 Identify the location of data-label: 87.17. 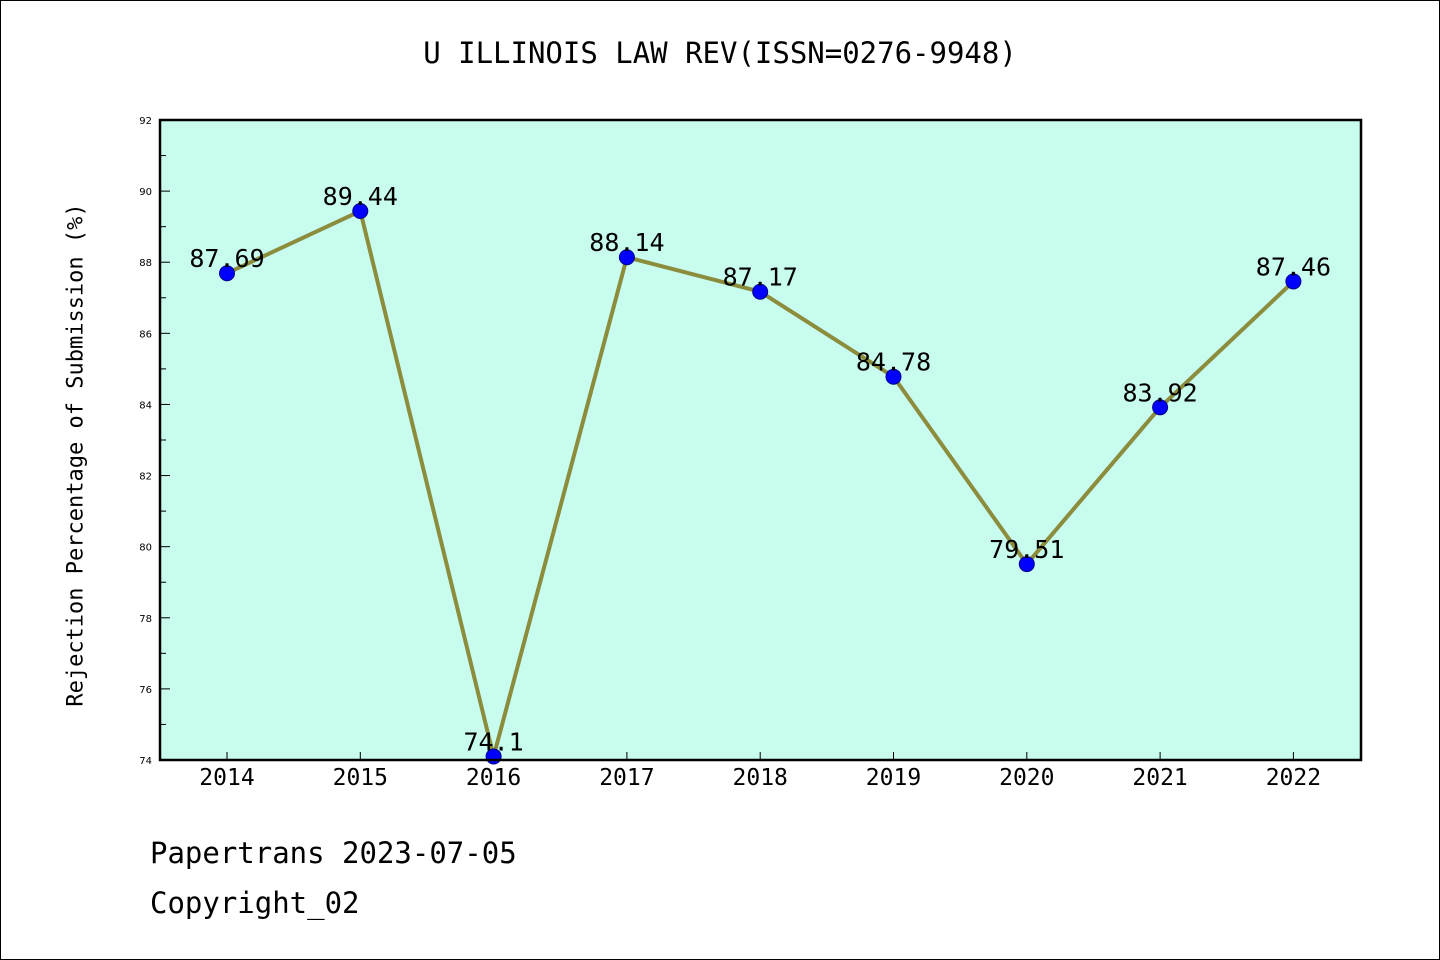
(760, 277).